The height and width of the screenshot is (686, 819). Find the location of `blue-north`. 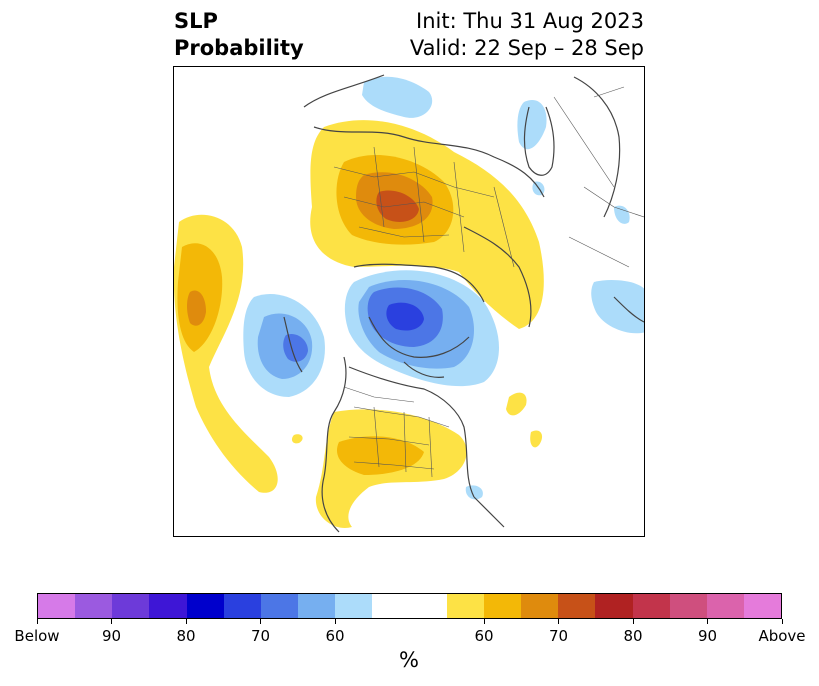

blue-north is located at coordinates (397, 97).